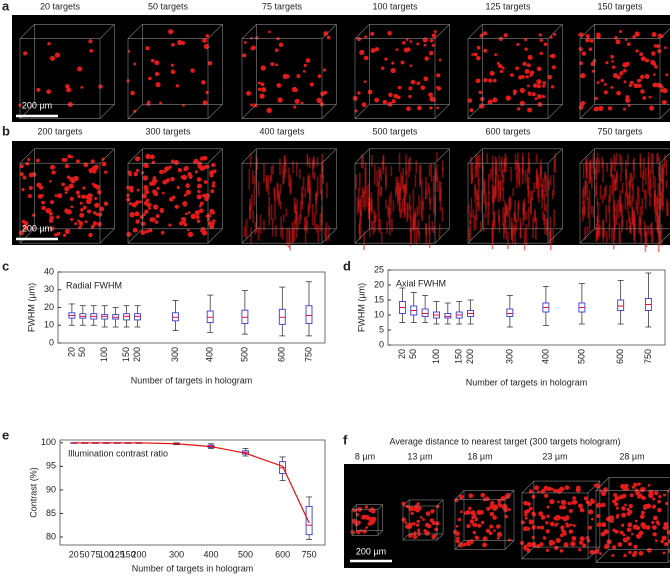  Describe the element at coordinates (49, 289) in the screenshot. I see `y-tick-label: 30` at that location.